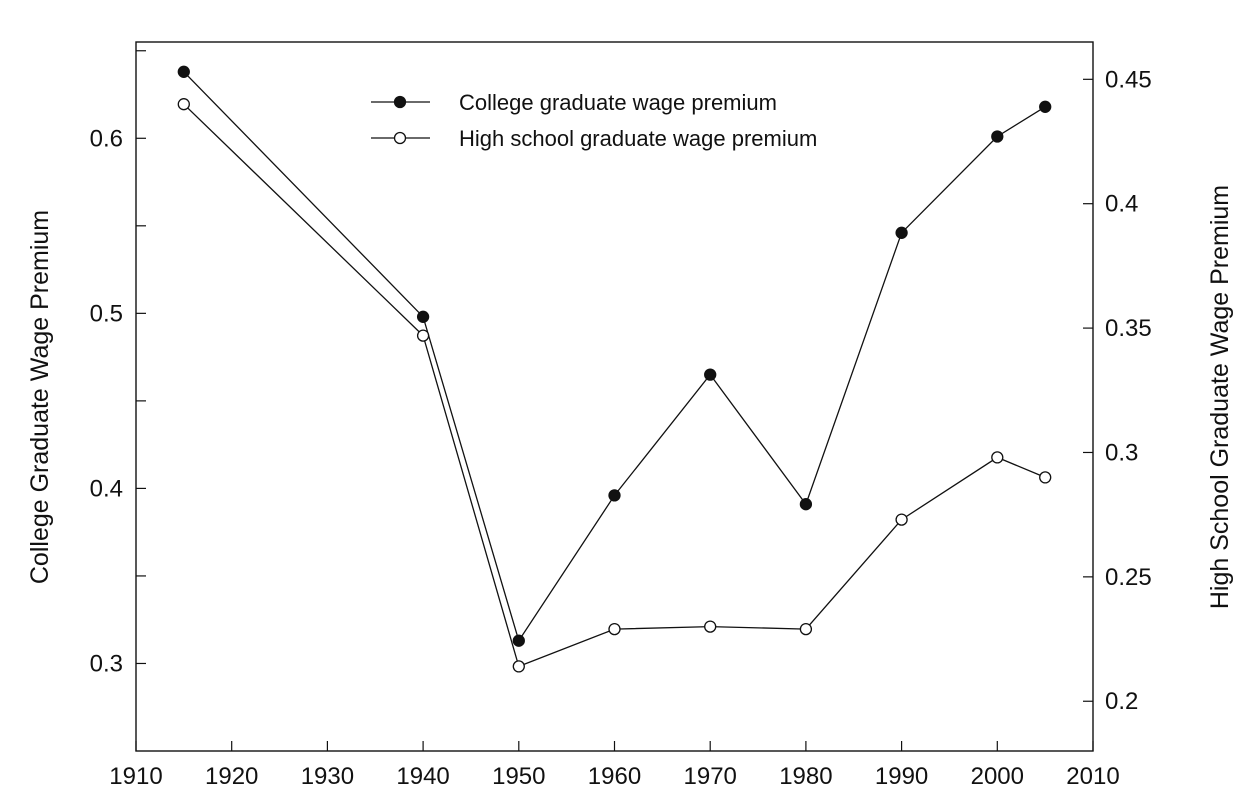 The image size is (1257, 800). What do you see at coordinates (806, 629) in the screenshot?
I see `point-highschool-1980` at bounding box center [806, 629].